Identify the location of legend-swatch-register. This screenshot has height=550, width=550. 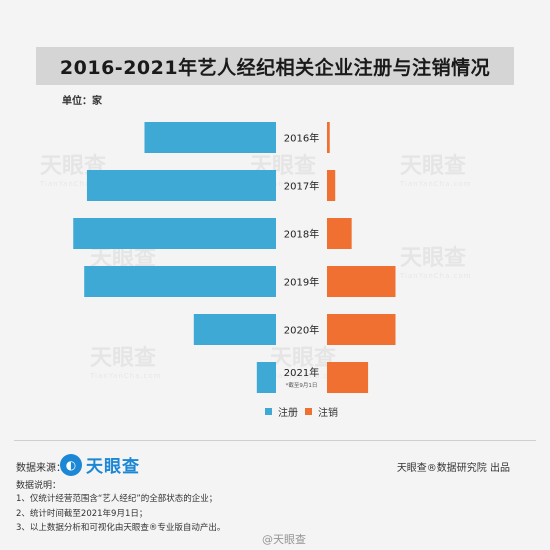
(268, 411).